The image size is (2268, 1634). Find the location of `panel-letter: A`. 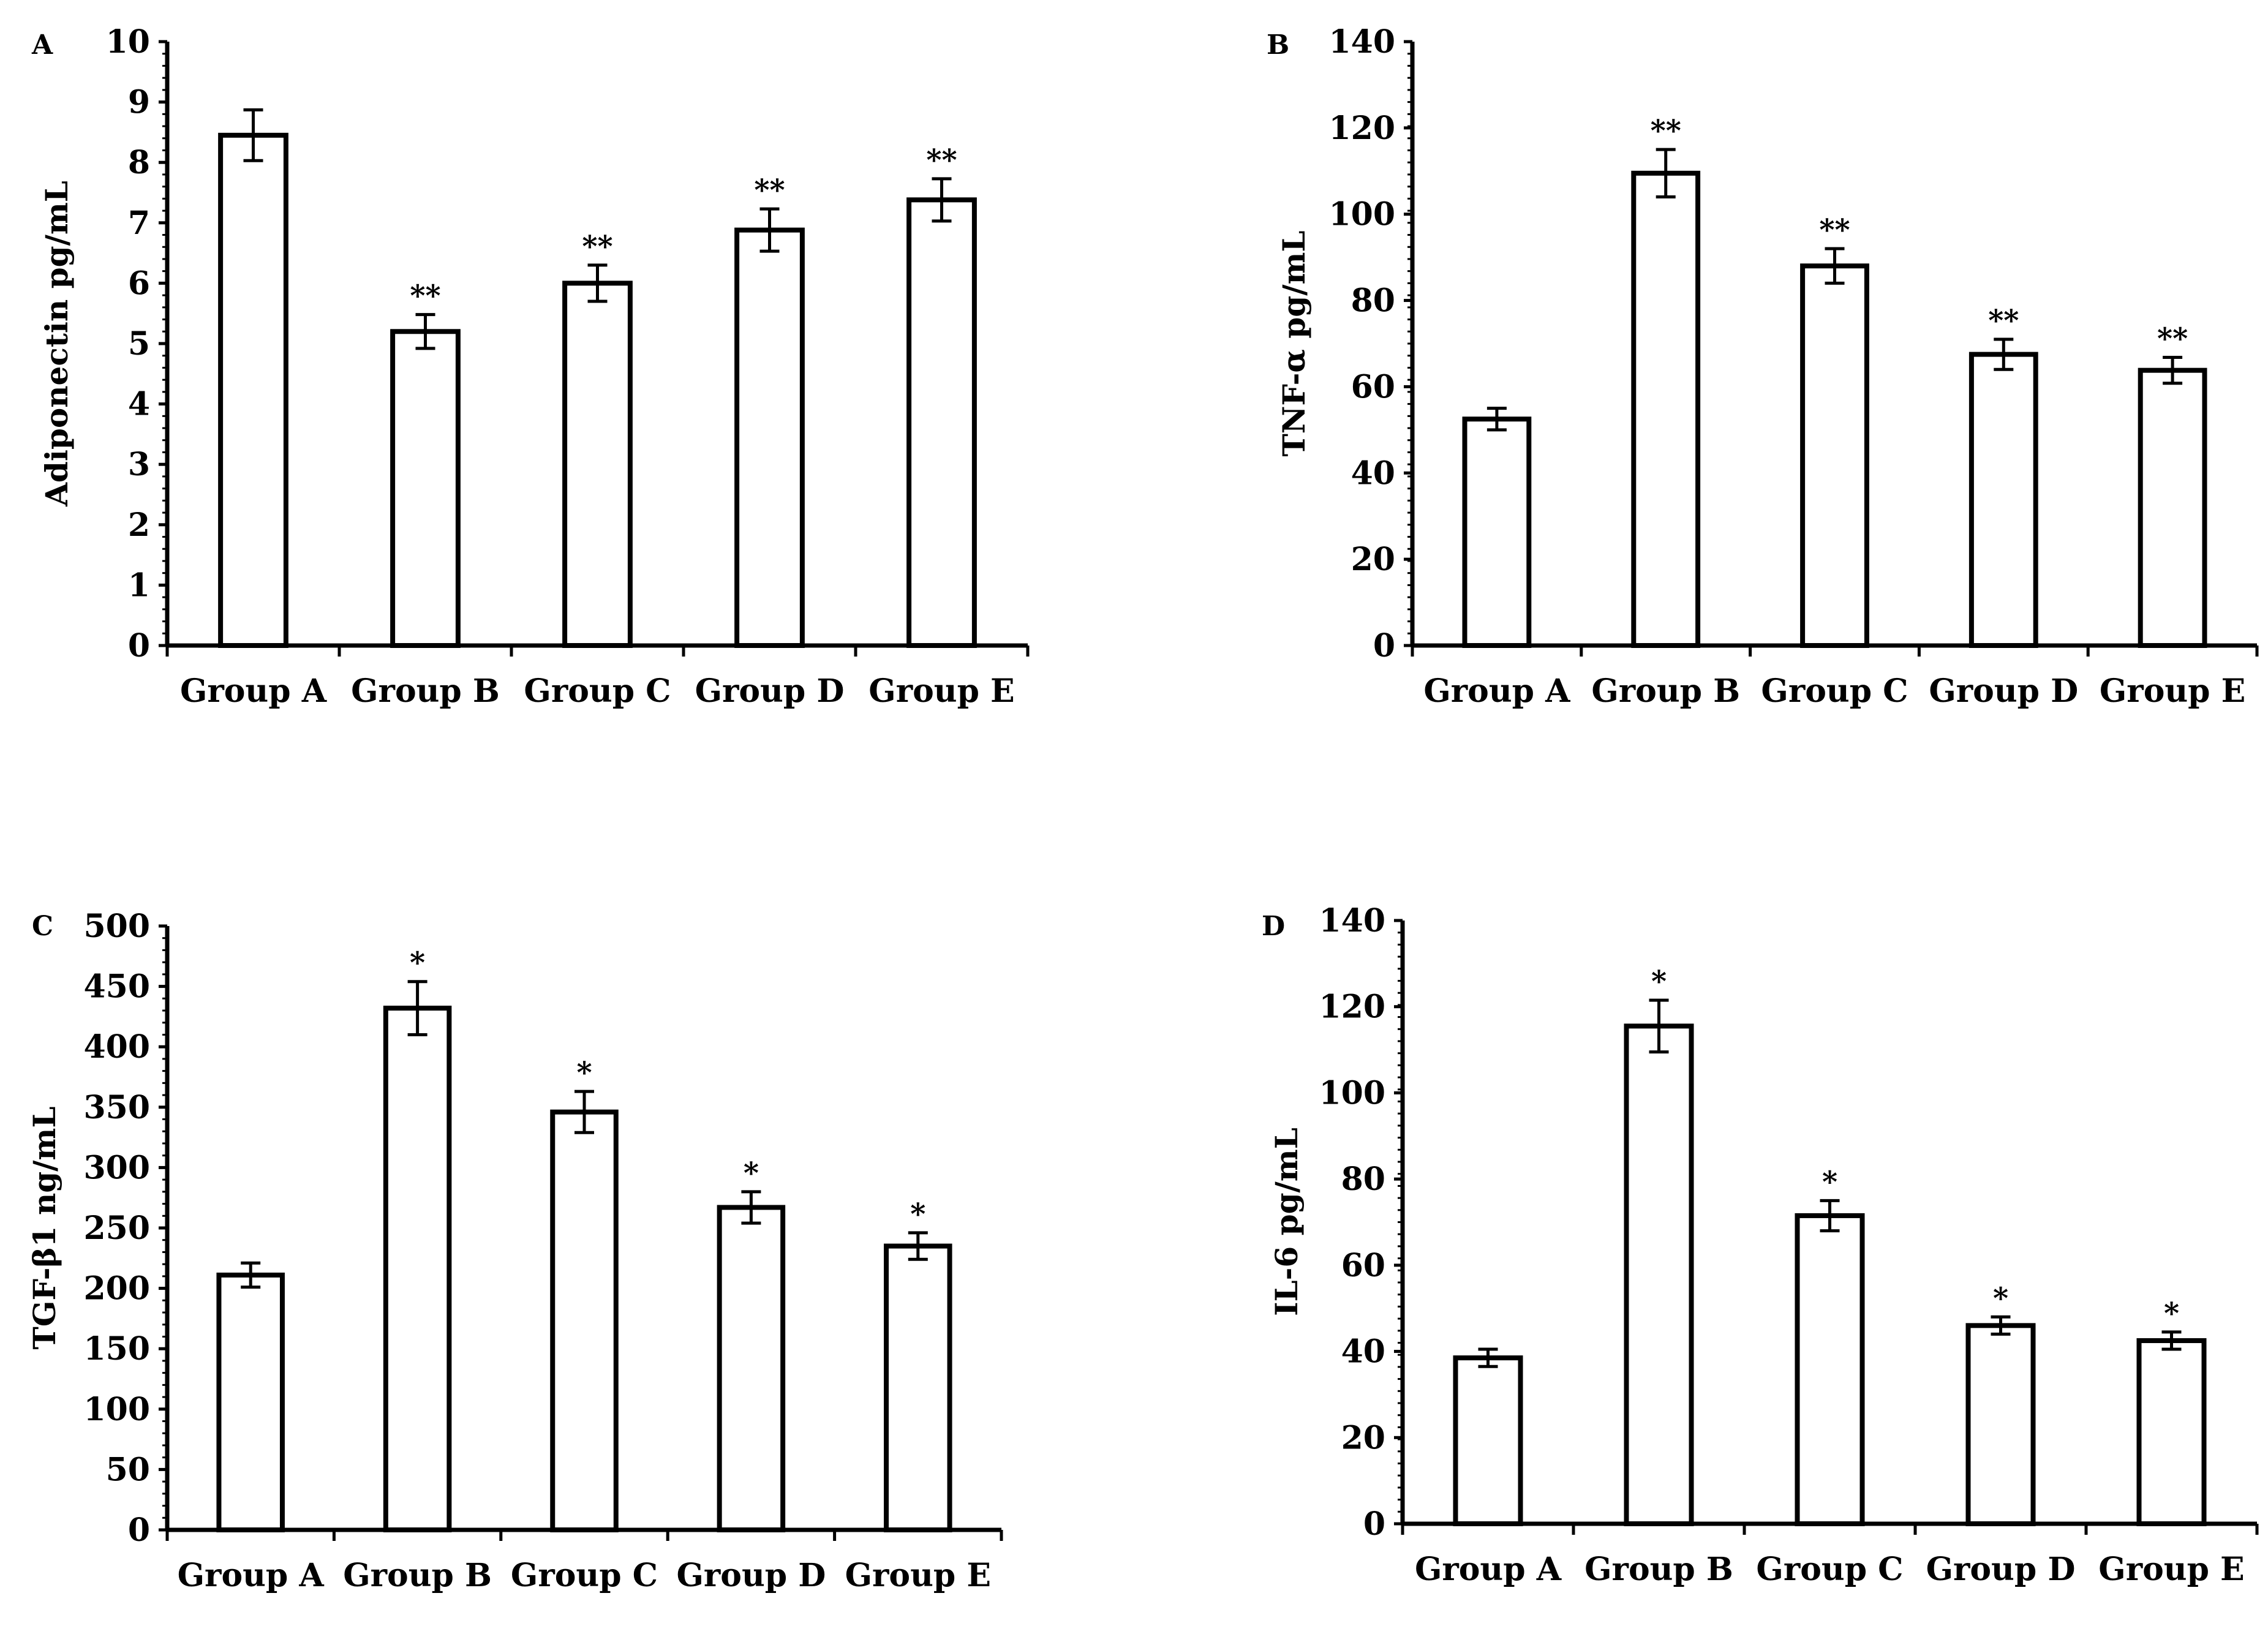

panel-letter: A is located at coordinates (42, 45).